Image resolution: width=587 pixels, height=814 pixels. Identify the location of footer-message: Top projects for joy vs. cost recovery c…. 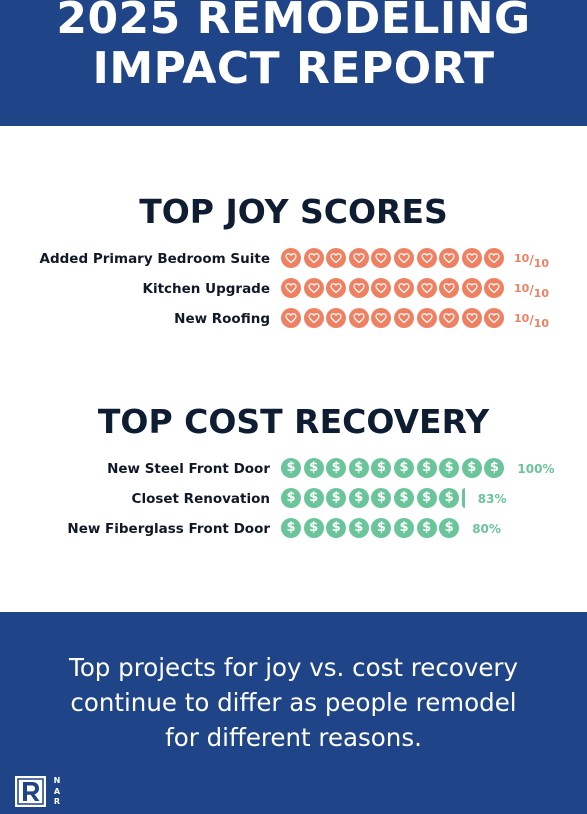
(293, 702).